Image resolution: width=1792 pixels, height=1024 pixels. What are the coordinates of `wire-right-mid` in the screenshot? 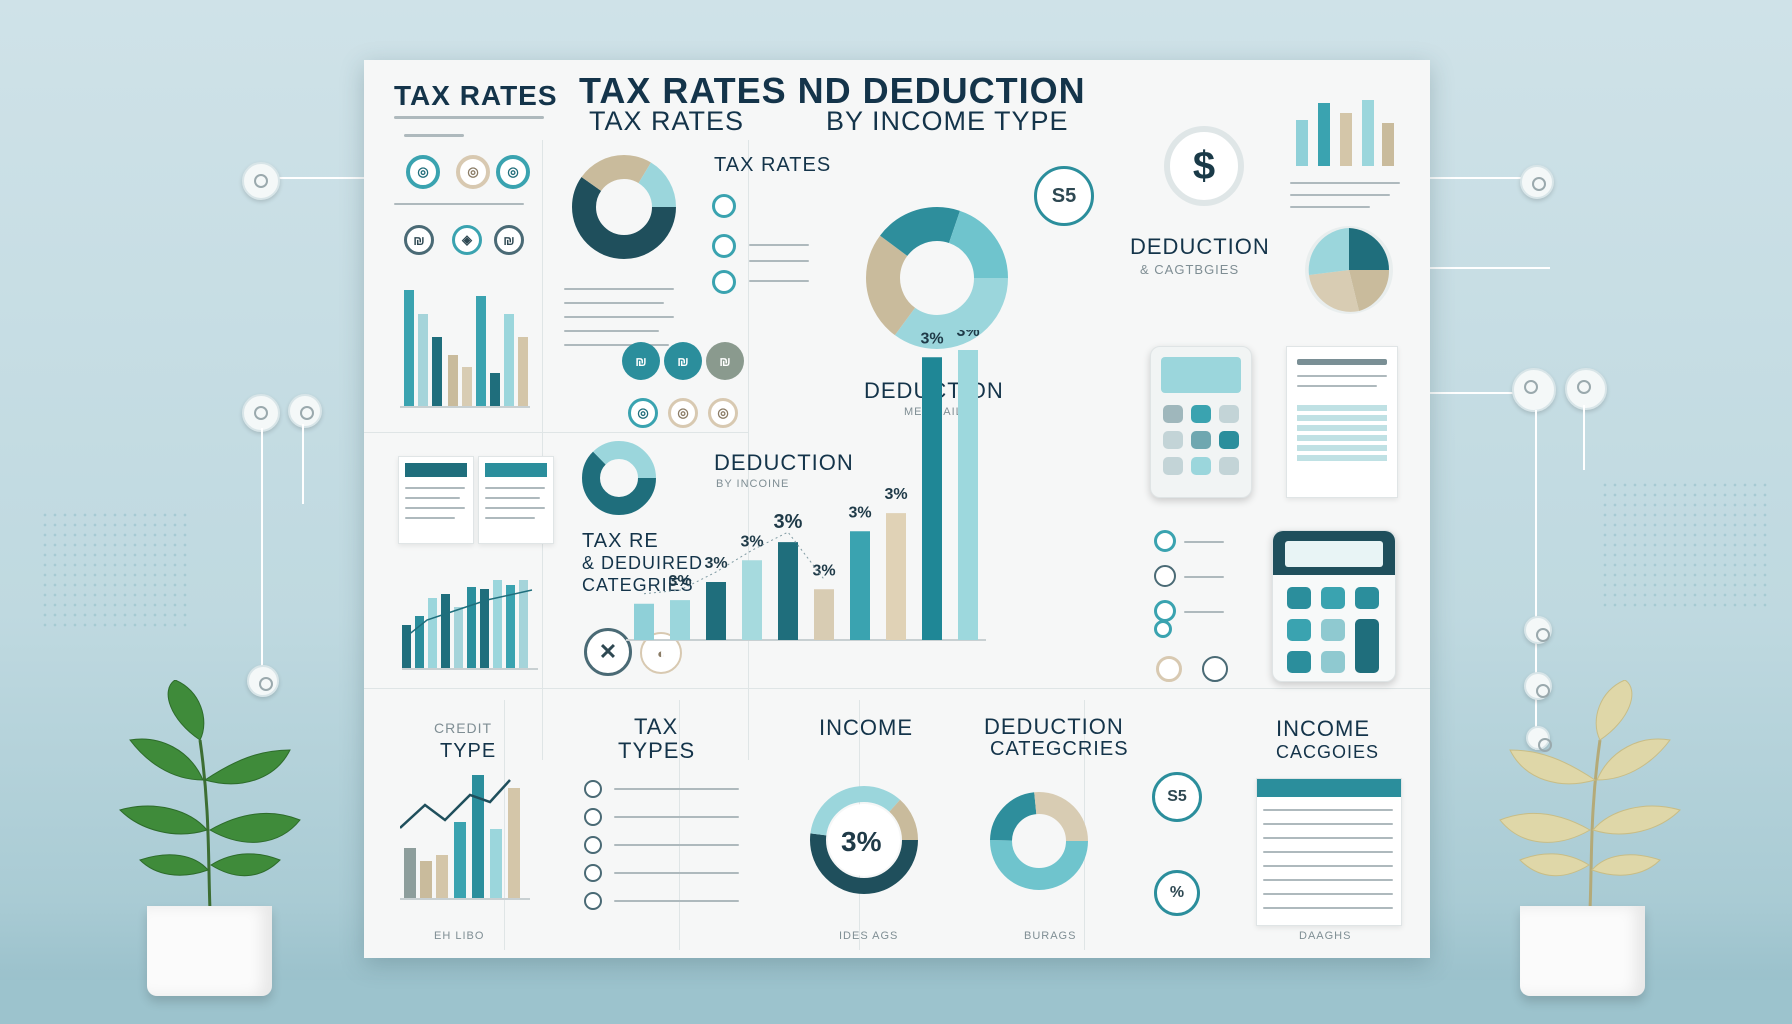 It's located at (1490, 268).